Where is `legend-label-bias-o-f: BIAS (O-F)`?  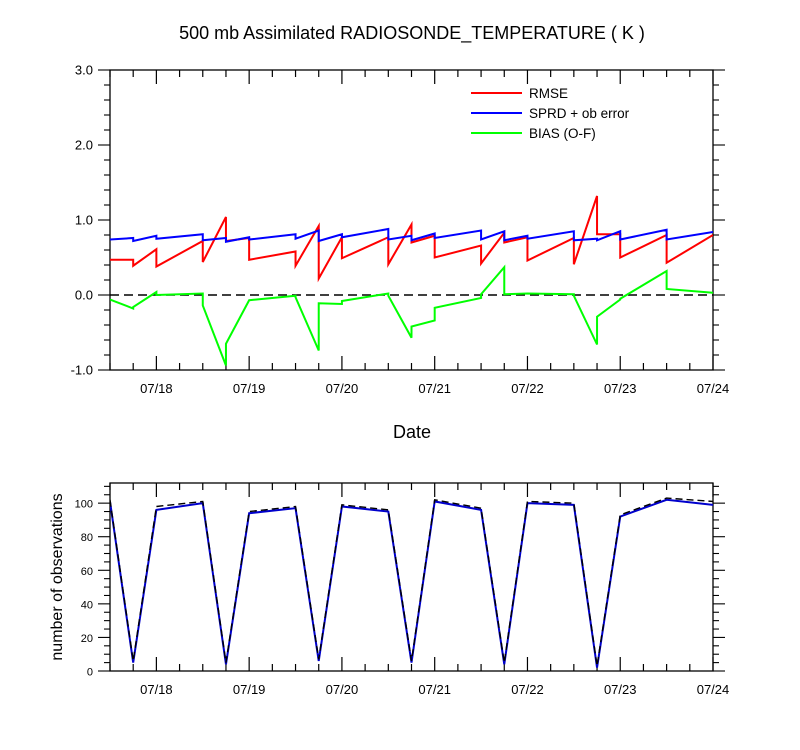
legend-label-bias-o-f: BIAS (O-F) is located at coordinates (562, 133).